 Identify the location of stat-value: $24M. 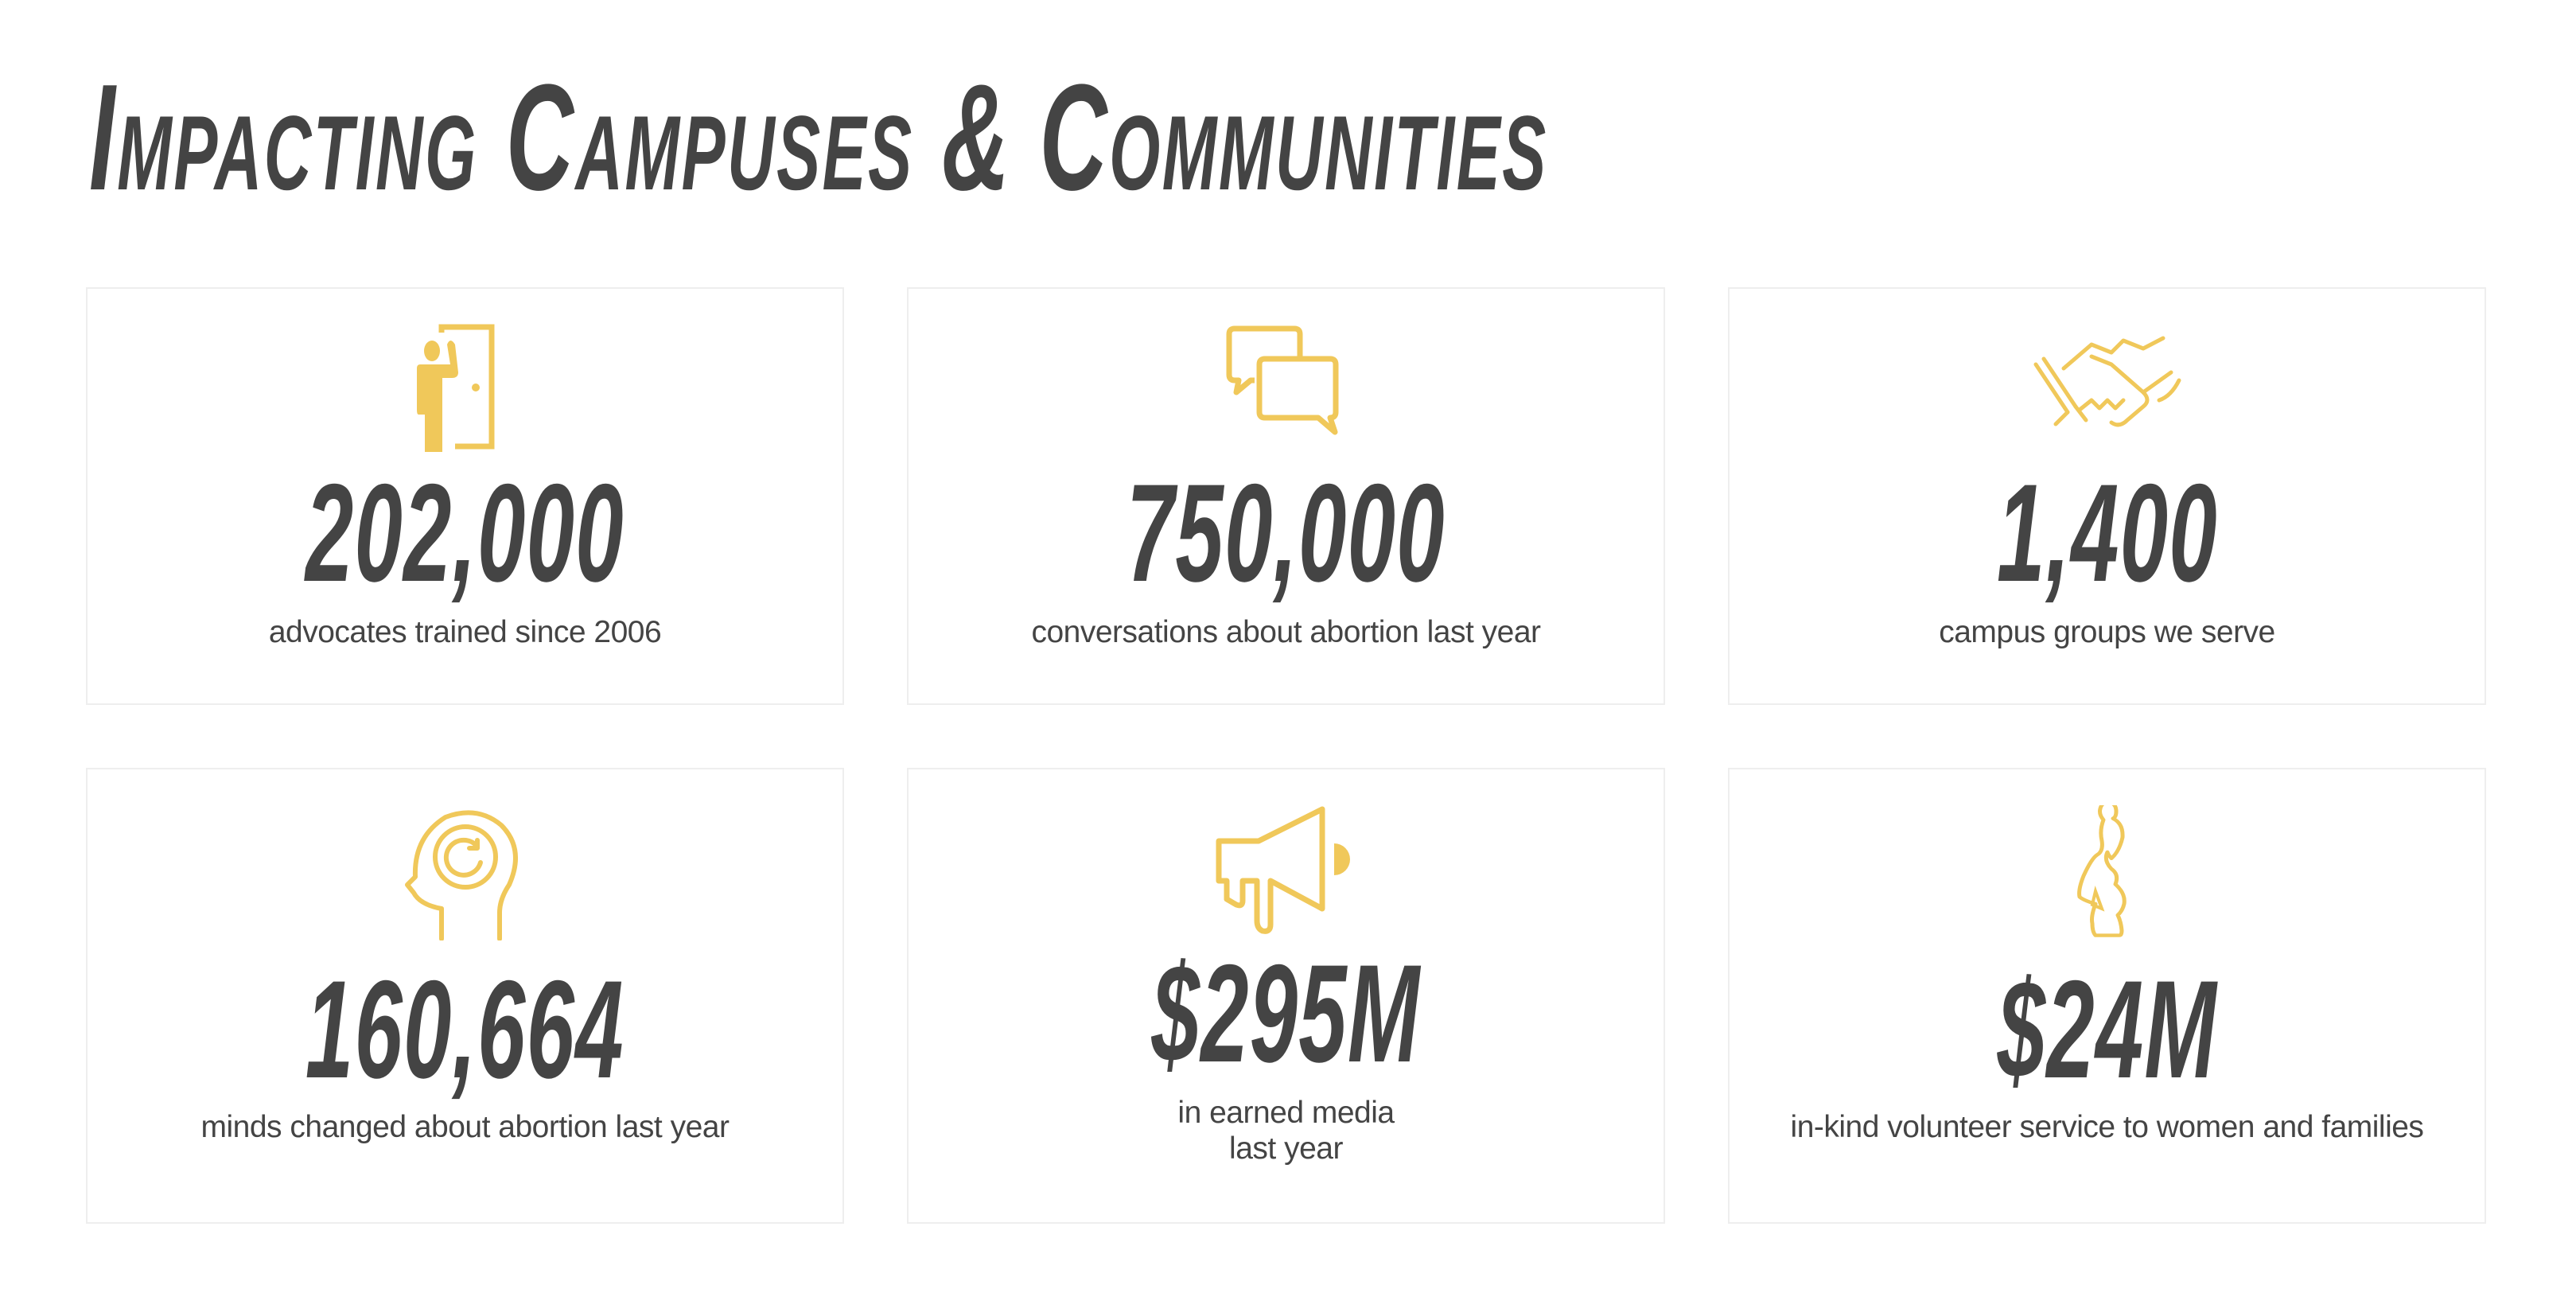
(2107, 1030).